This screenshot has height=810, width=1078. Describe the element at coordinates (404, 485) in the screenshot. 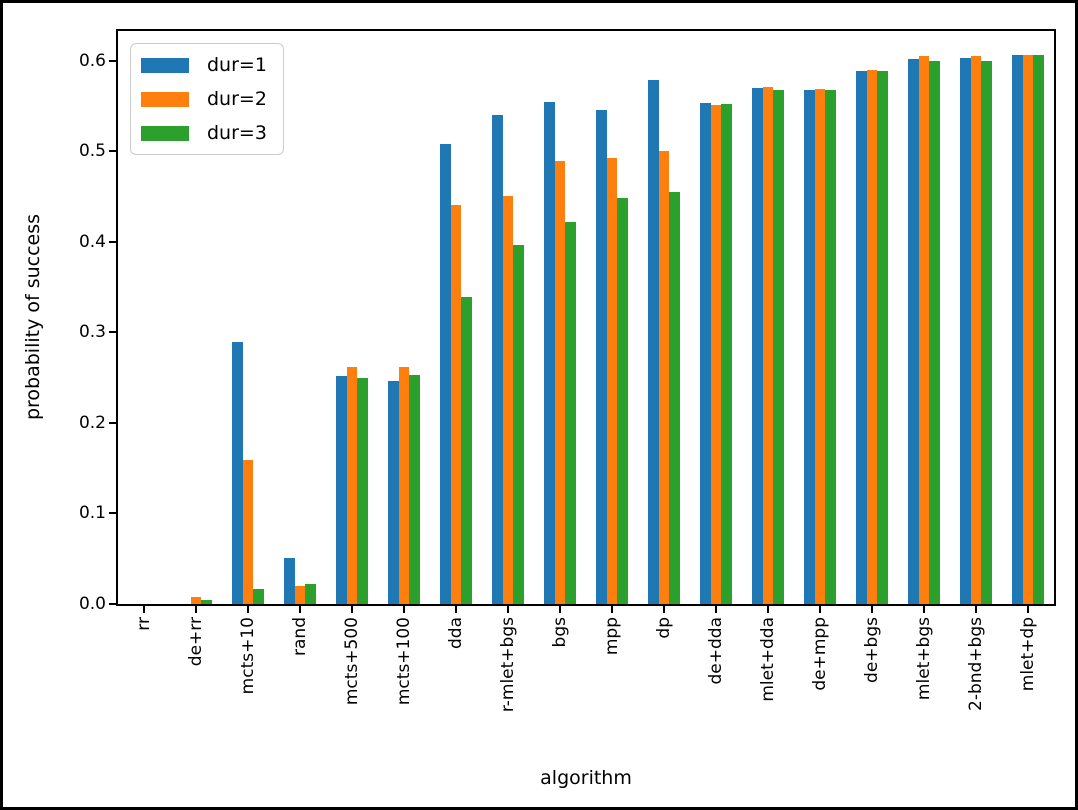

I see `bar-dur=2-mcts+100` at that location.